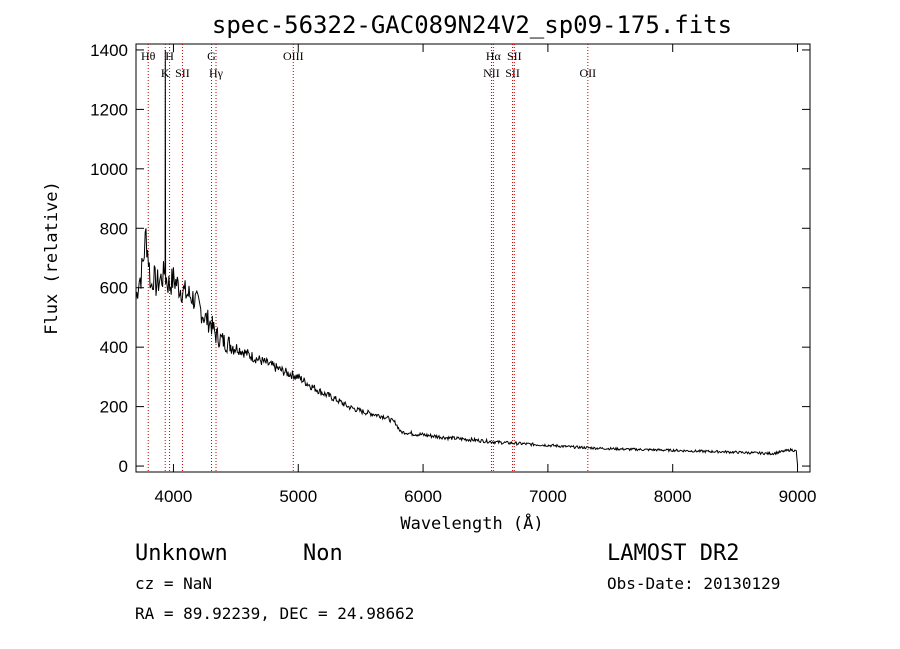  Describe the element at coordinates (423, 496) in the screenshot. I see `x-tick-label: 6000` at that location.